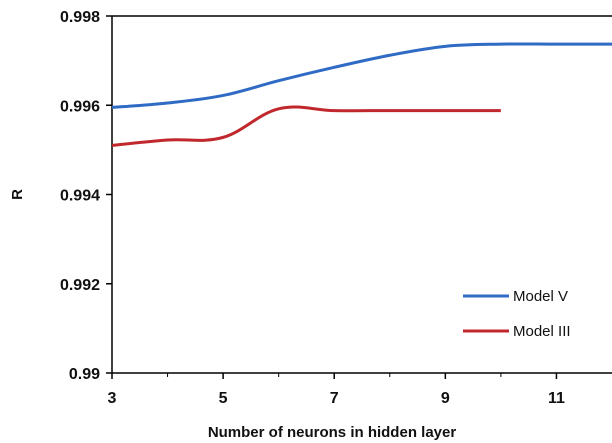 The height and width of the screenshot is (443, 612). I want to click on y-axis-ticks: 0.99 0.992 0.994 0.996 0.998, so click(86, 196).